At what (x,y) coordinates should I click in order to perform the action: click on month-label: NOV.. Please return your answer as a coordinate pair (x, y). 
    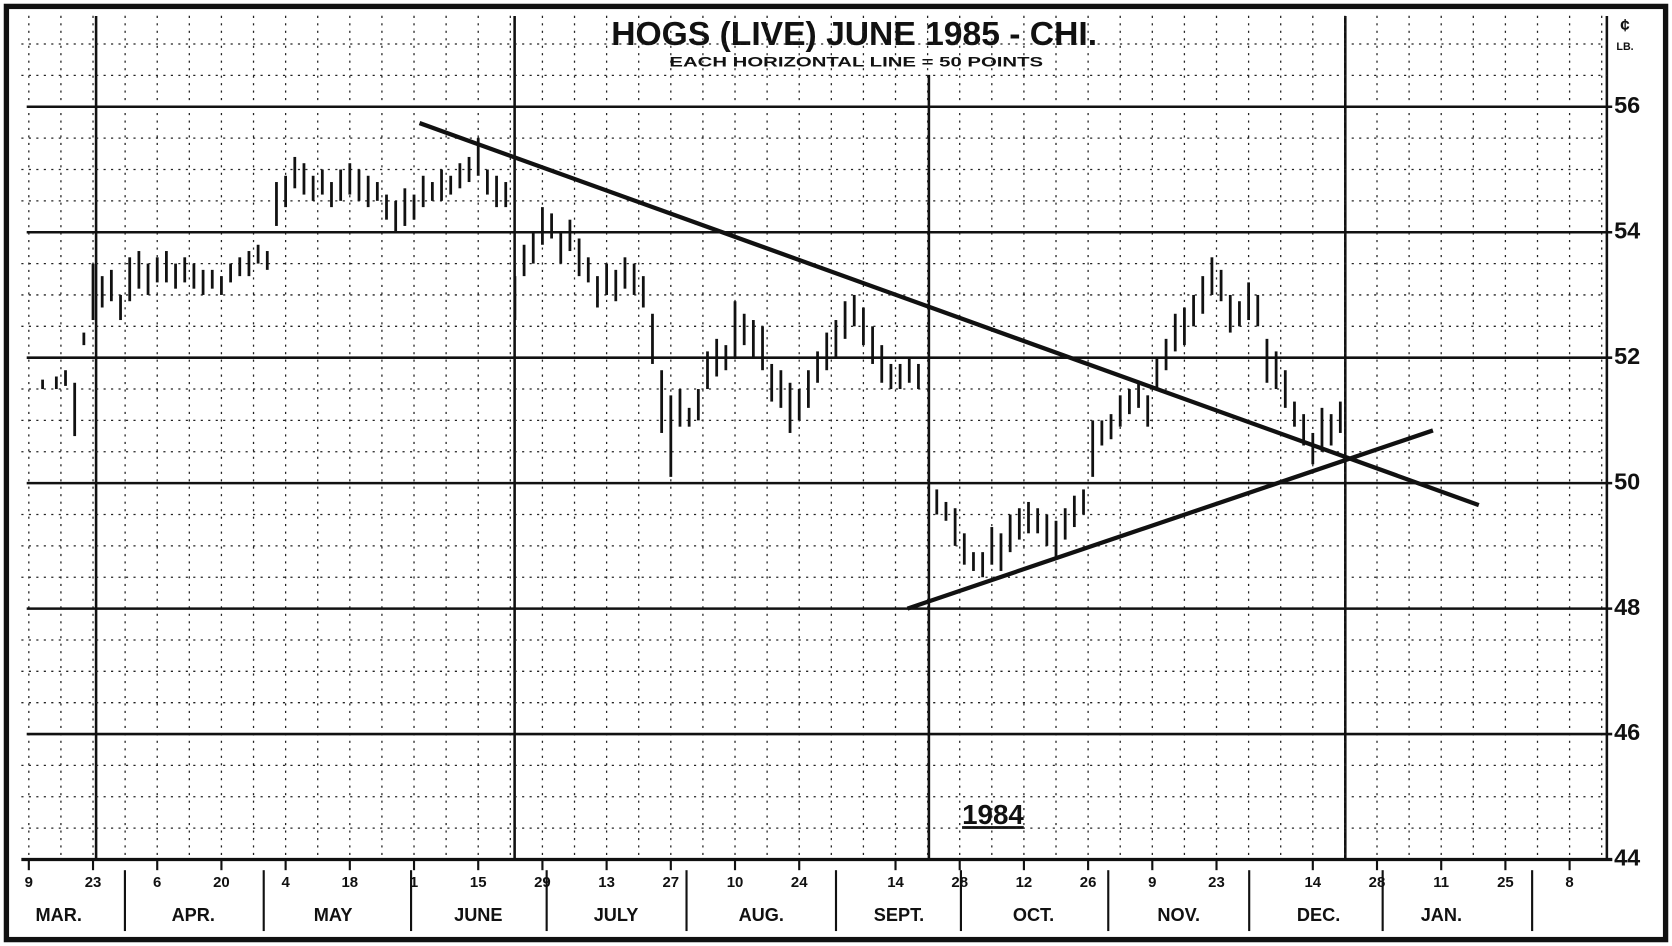
    Looking at the image, I should click on (1178, 915).